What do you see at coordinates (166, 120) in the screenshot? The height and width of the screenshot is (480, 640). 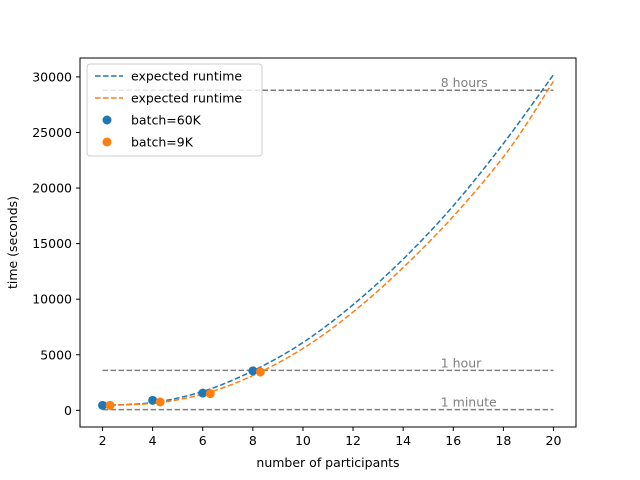 I see `legend-label: batch=60K` at bounding box center [166, 120].